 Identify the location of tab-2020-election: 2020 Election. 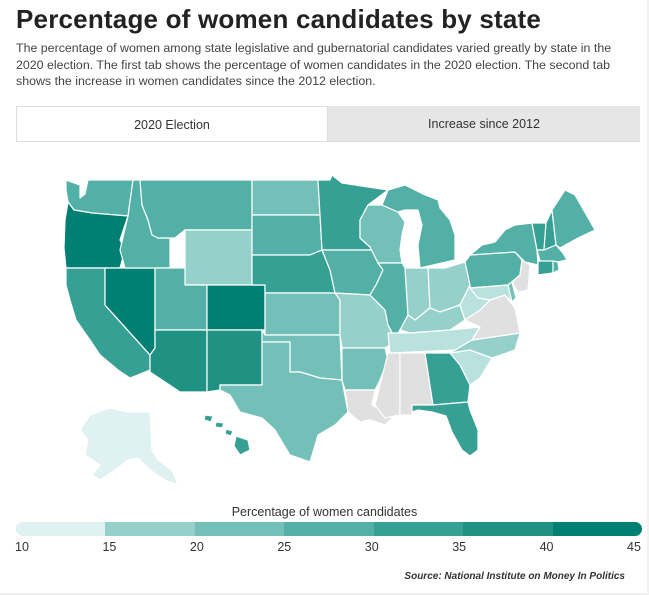
(172, 124).